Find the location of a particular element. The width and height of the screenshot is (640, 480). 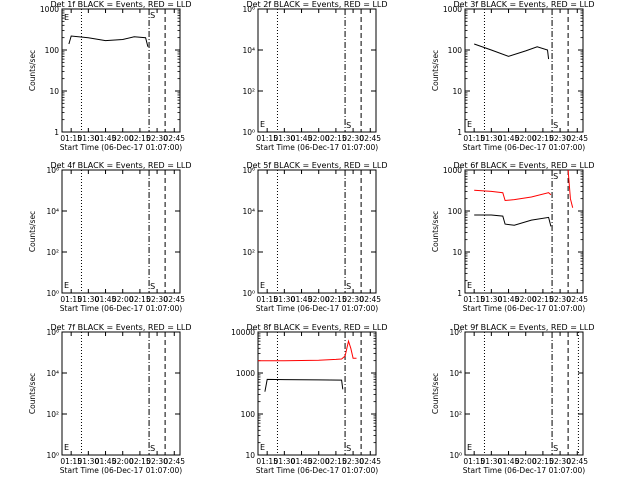

panel-1-xtick-label-2: 01:45 is located at coordinates (106, 138).